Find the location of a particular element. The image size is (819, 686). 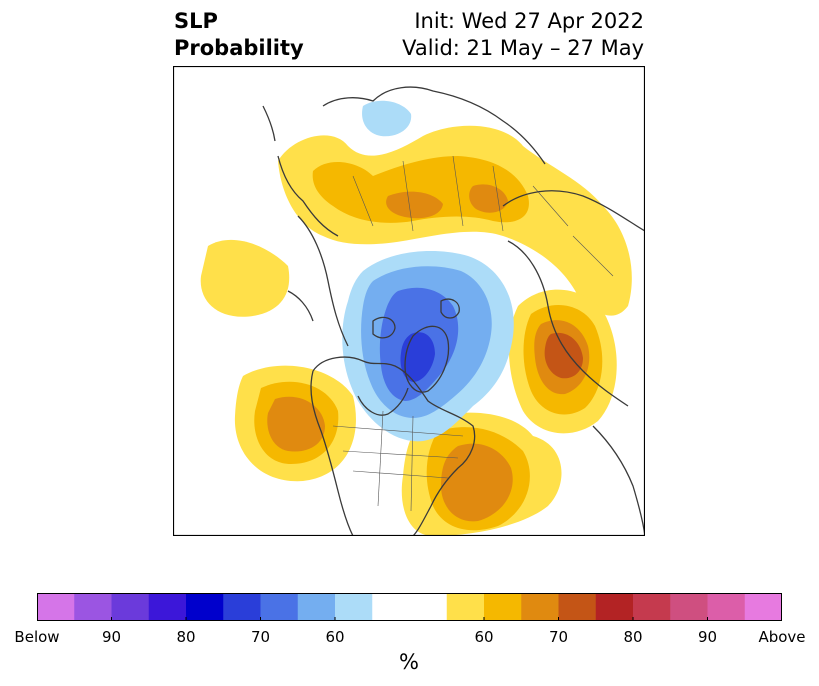

north-pacific-above-anomaly is located at coordinates (245, 278).